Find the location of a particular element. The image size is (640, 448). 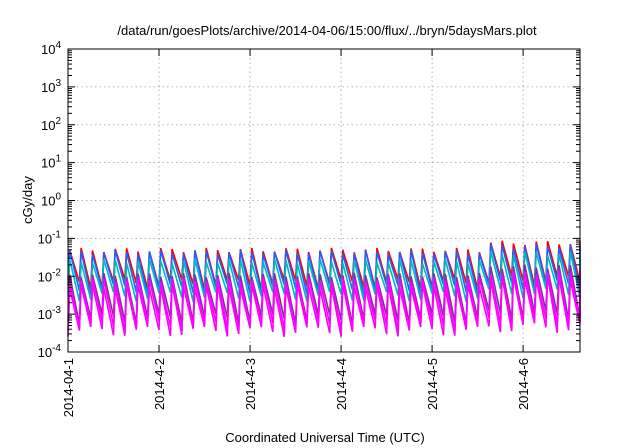

y-tick-label: 10² is located at coordinates (51, 124).